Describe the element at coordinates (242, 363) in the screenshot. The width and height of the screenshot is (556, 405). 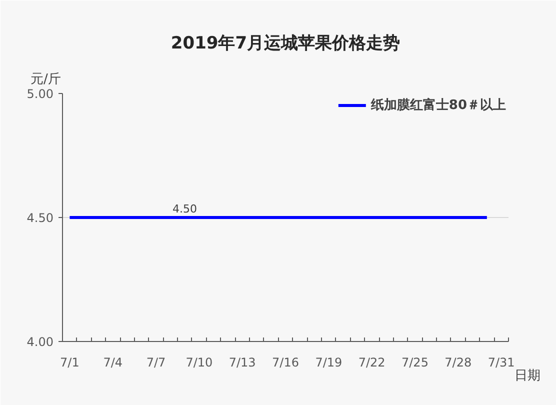
I see `x-tick-label: 7/13` at that location.